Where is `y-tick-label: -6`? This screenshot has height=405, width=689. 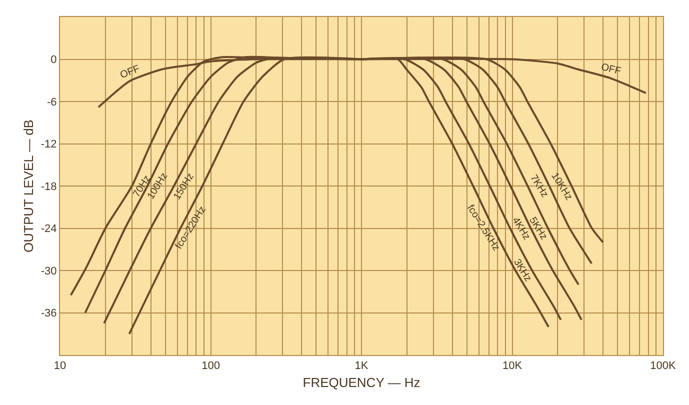
y-tick-label: -6 is located at coordinates (52, 102).